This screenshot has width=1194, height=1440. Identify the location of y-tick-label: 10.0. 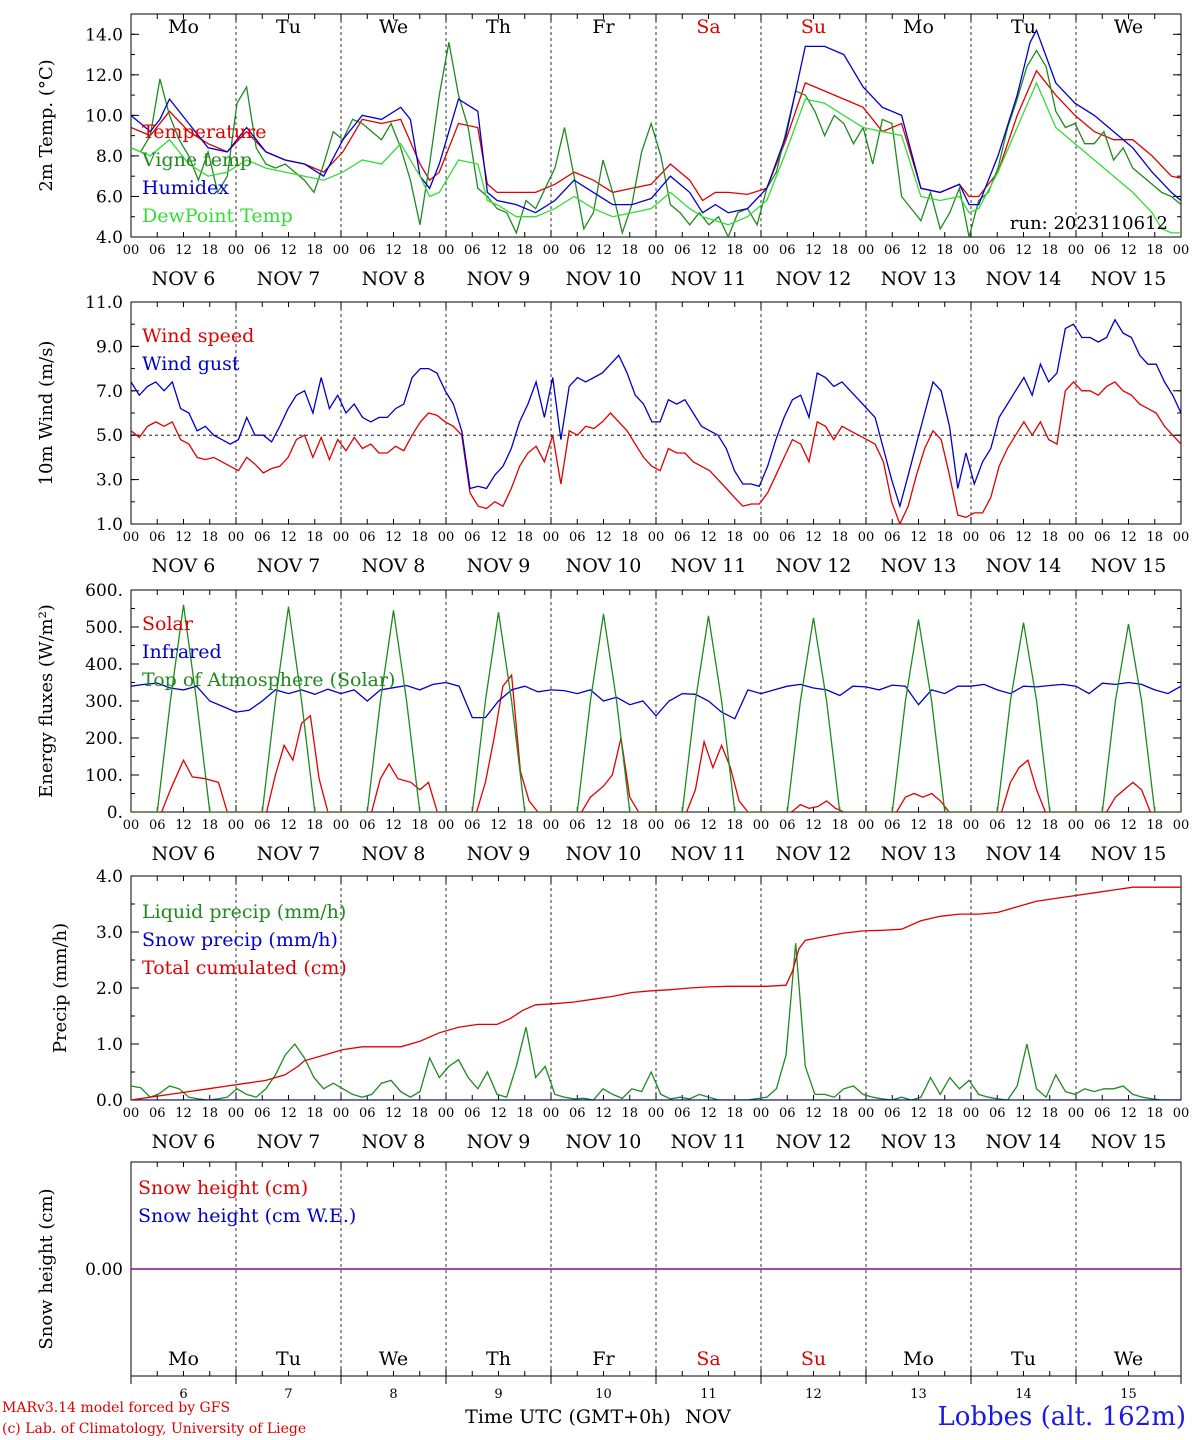
(104, 116).